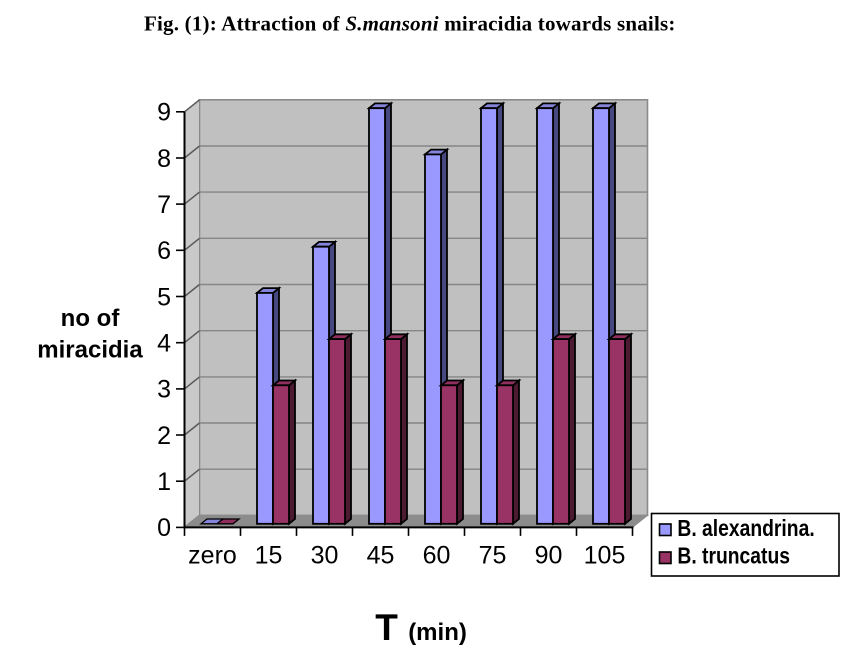 Image resolution: width=850 pixels, height=653 pixels. Describe the element at coordinates (164, 482) in the screenshot. I see `svg-text: 1` at that location.